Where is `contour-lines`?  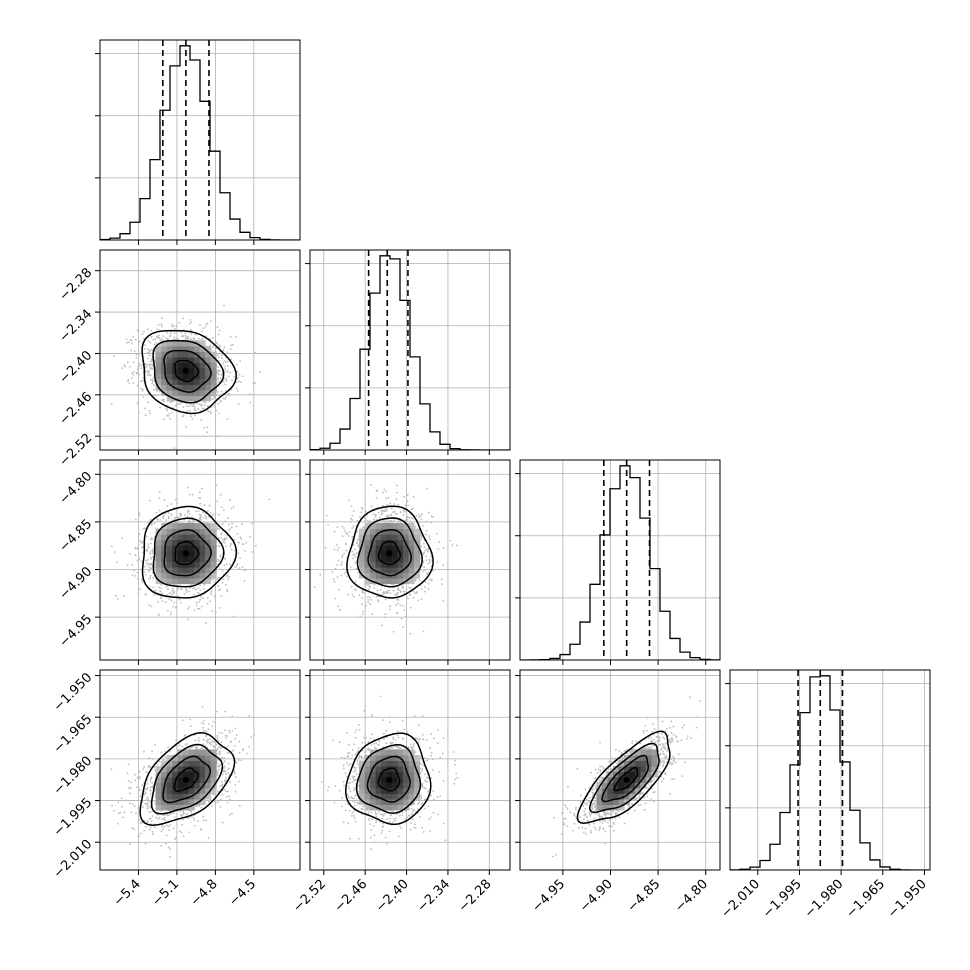 contour-lines is located at coordinates (189, 372).